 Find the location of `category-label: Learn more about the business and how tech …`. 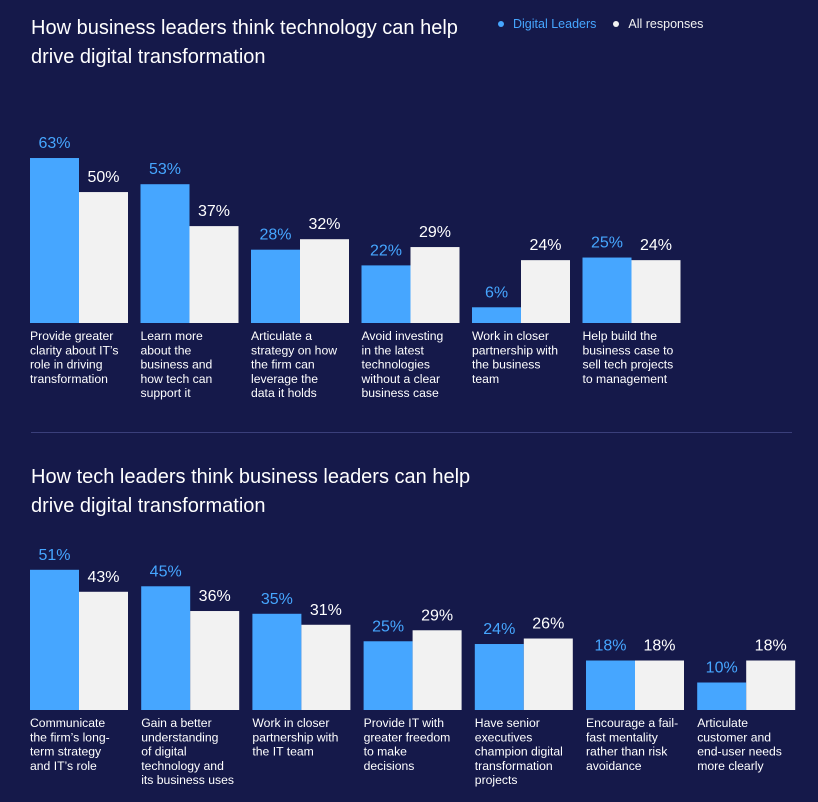

category-label: Learn more about the business and how tech … is located at coordinates (177, 364).